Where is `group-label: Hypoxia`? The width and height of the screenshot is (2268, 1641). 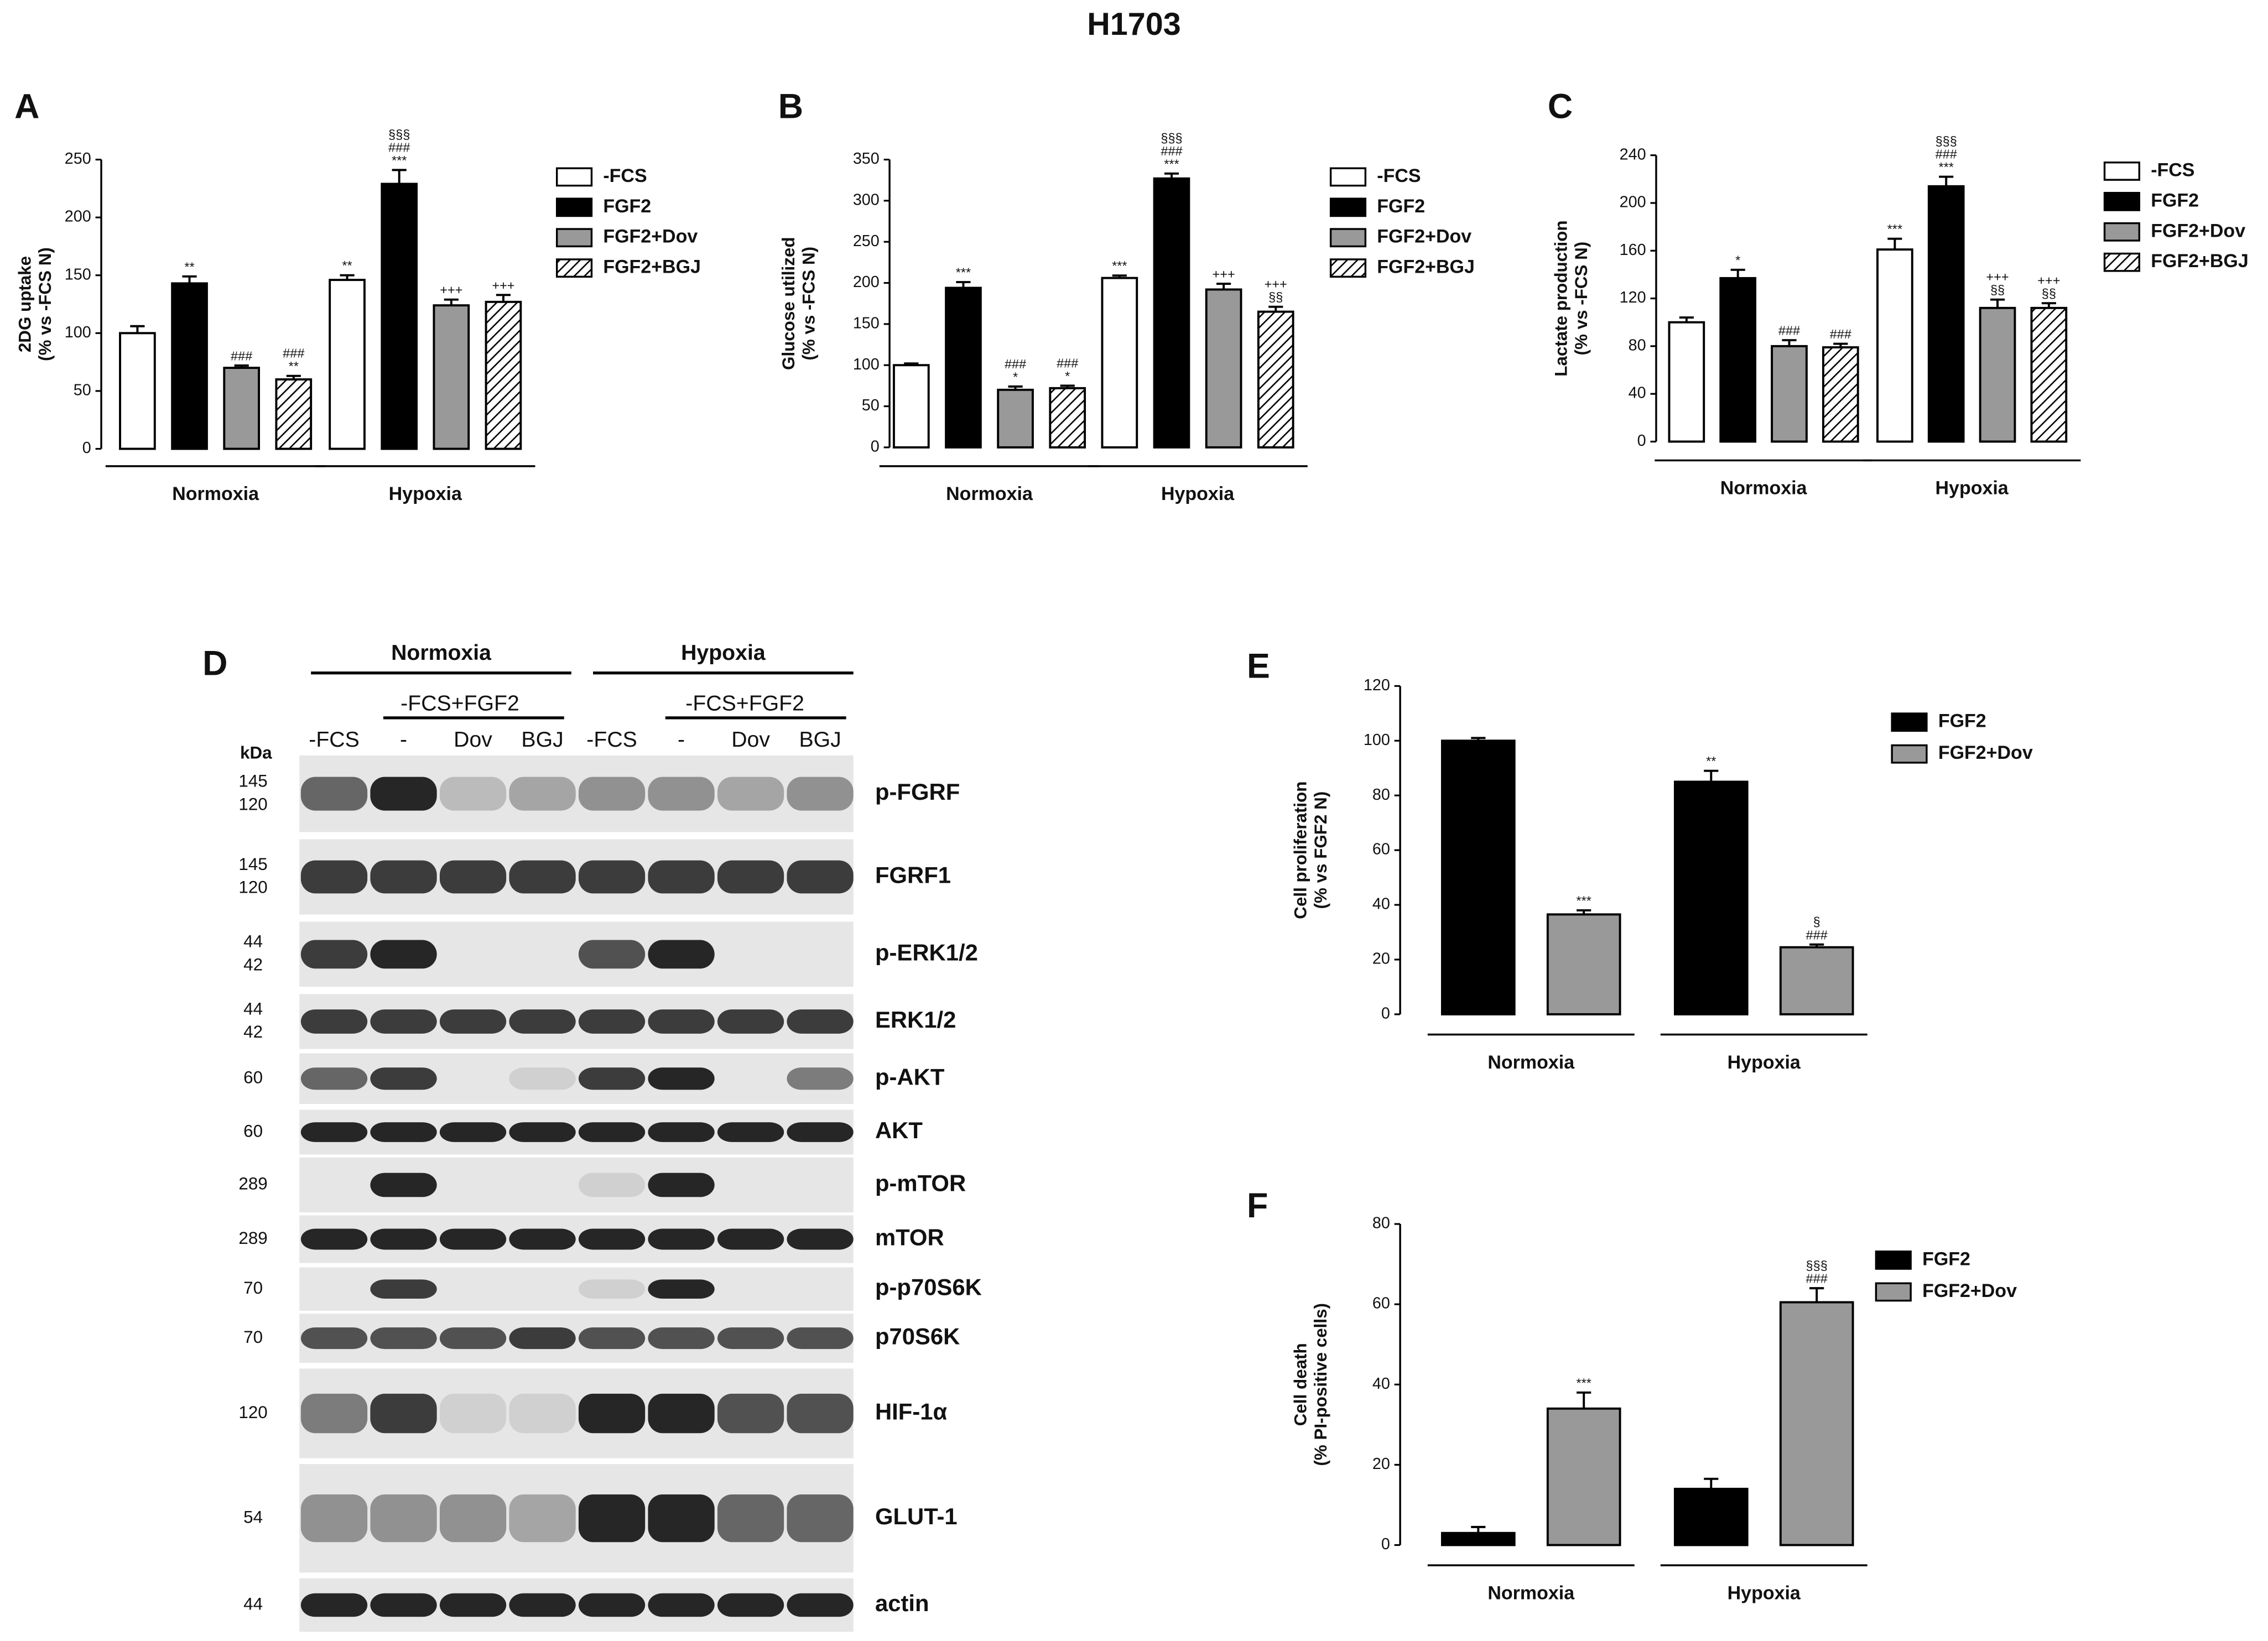 group-label: Hypoxia is located at coordinates (723, 652).